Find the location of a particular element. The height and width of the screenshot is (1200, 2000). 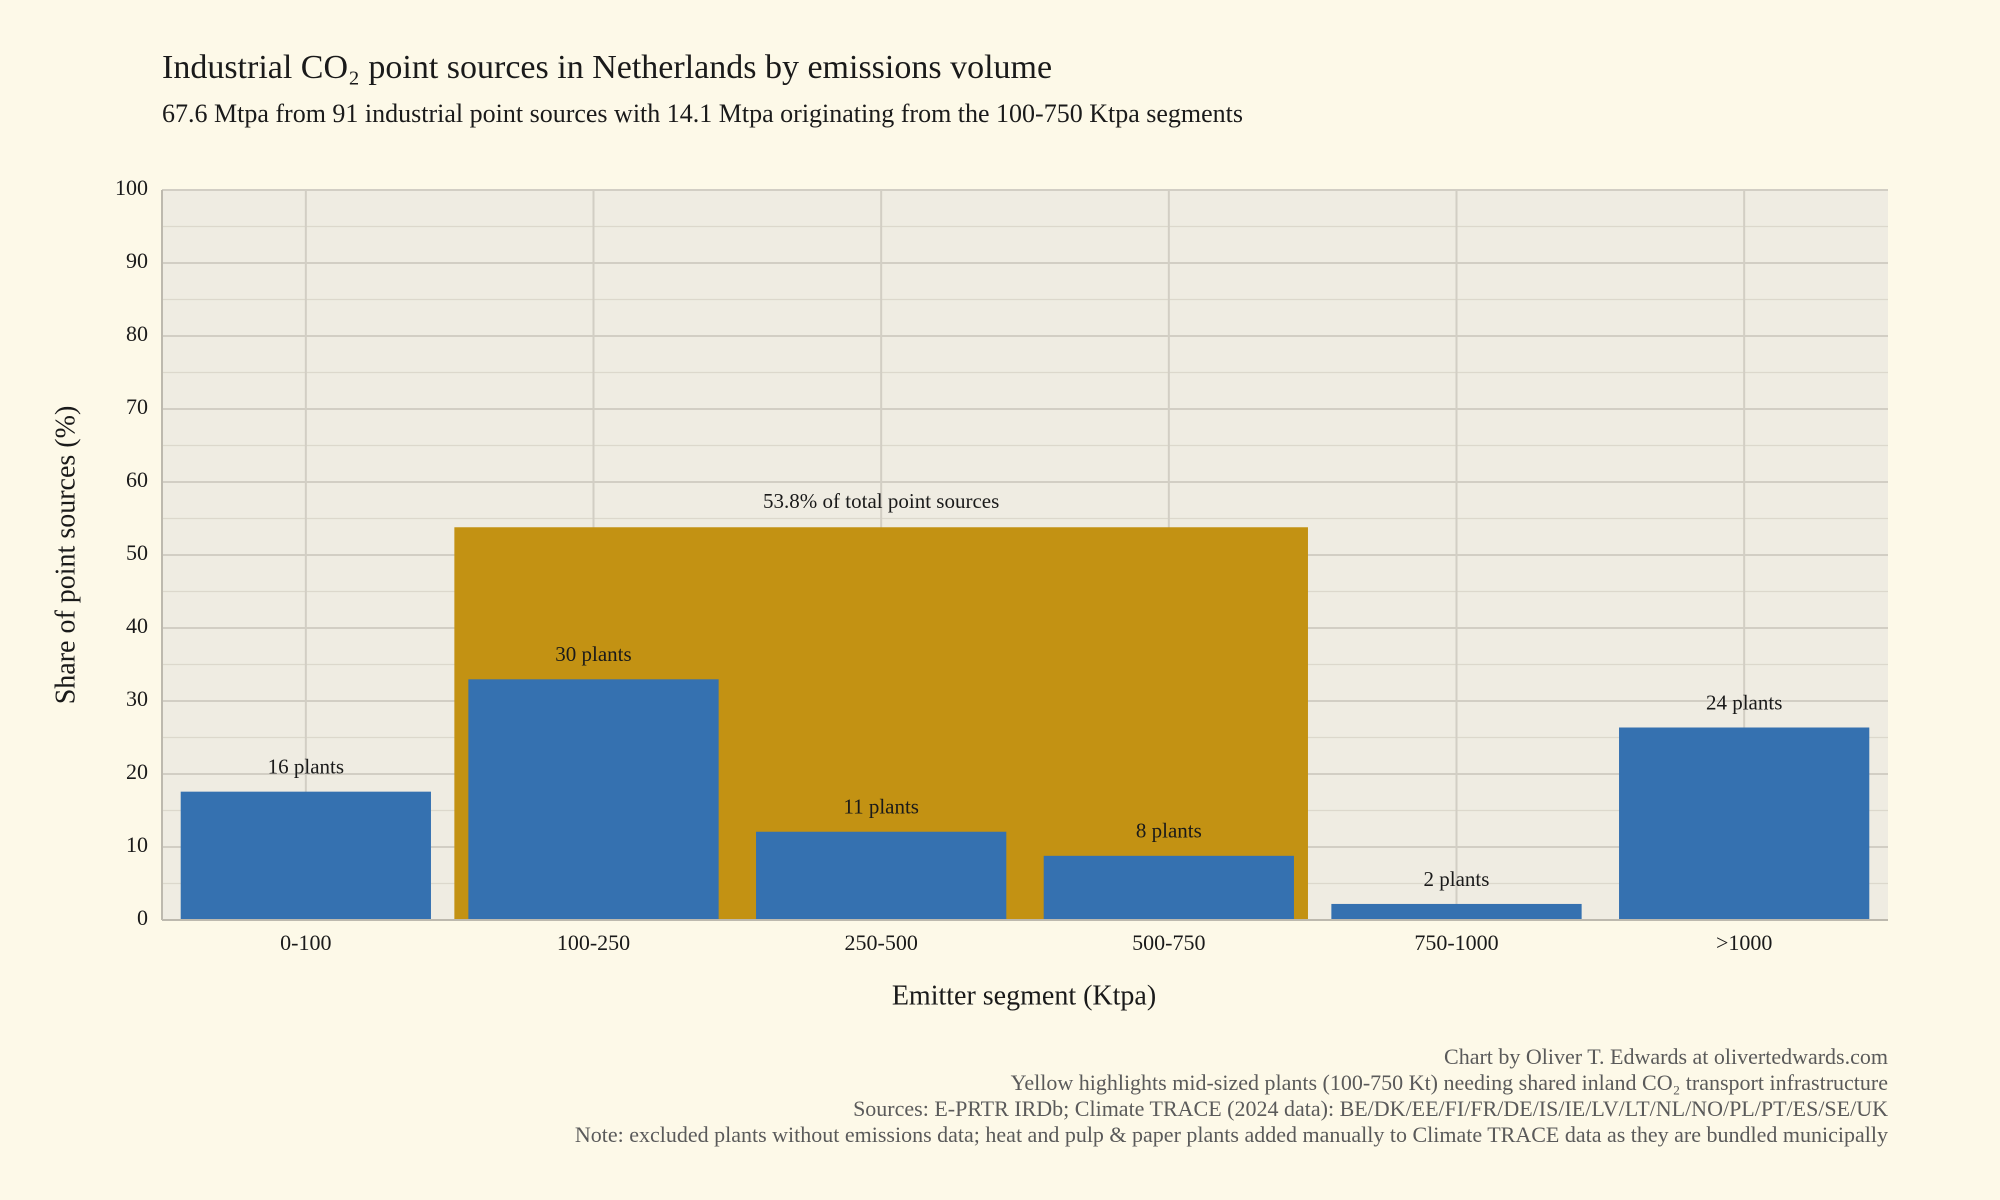

x-tick-label: 100-250 is located at coordinates (593, 942).